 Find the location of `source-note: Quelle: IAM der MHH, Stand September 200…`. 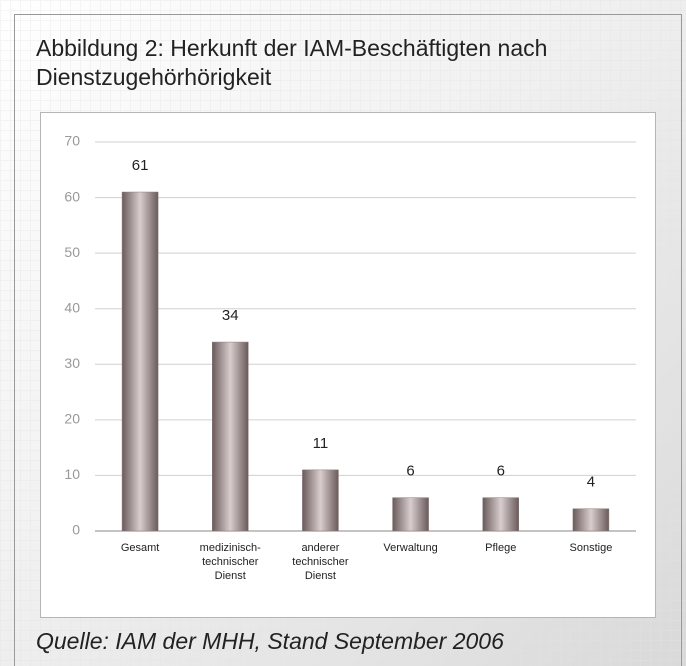

source-note: Quelle: IAM der MHH, Stand September 200… is located at coordinates (270, 641).